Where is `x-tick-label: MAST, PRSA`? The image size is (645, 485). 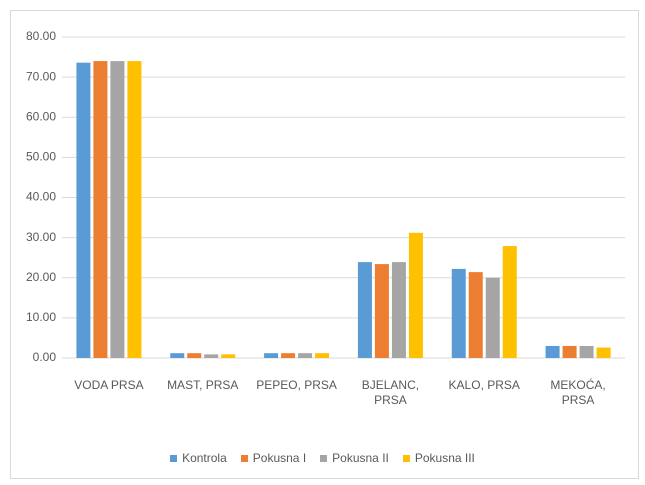 x-tick-label: MAST, PRSA is located at coordinates (203, 385).